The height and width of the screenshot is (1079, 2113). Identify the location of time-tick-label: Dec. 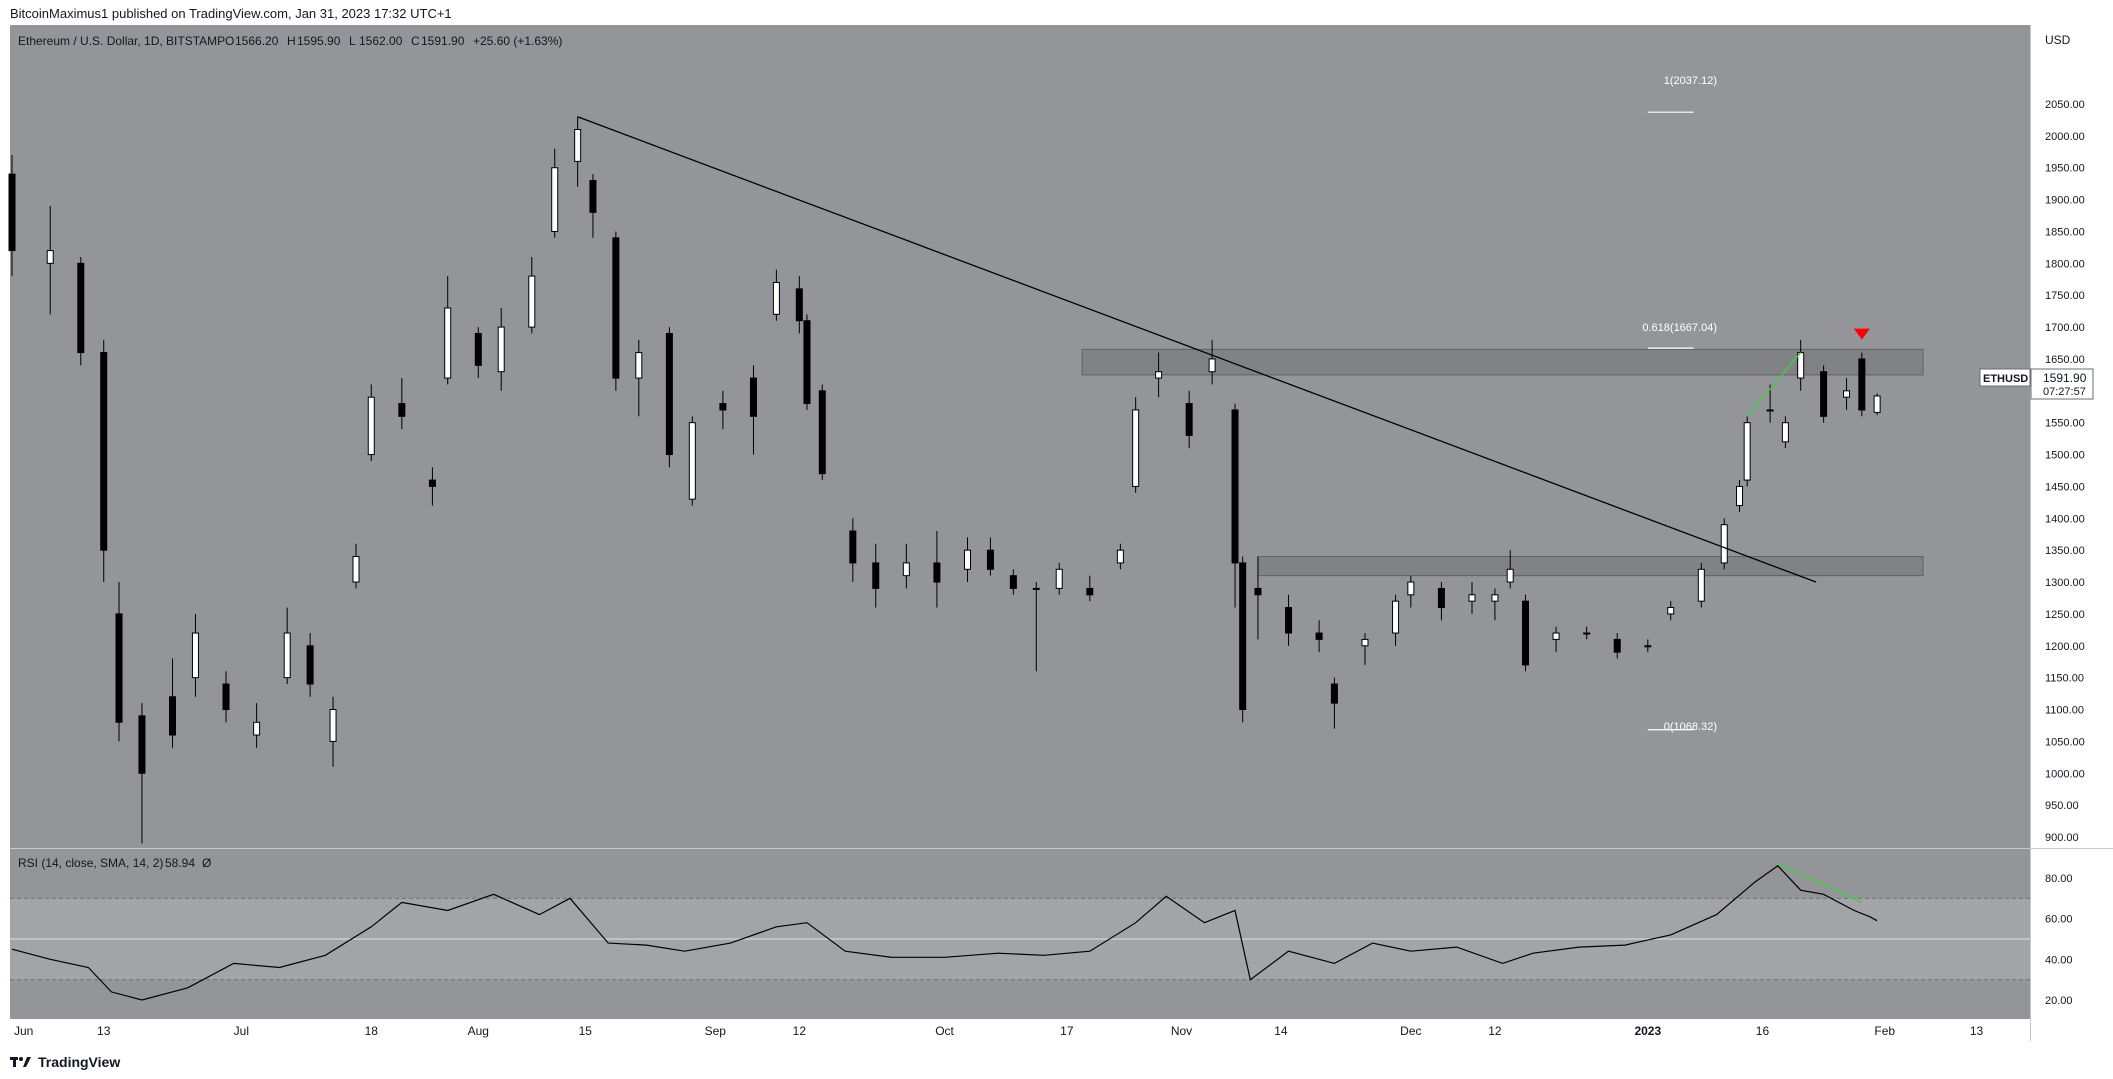
(1410, 1031).